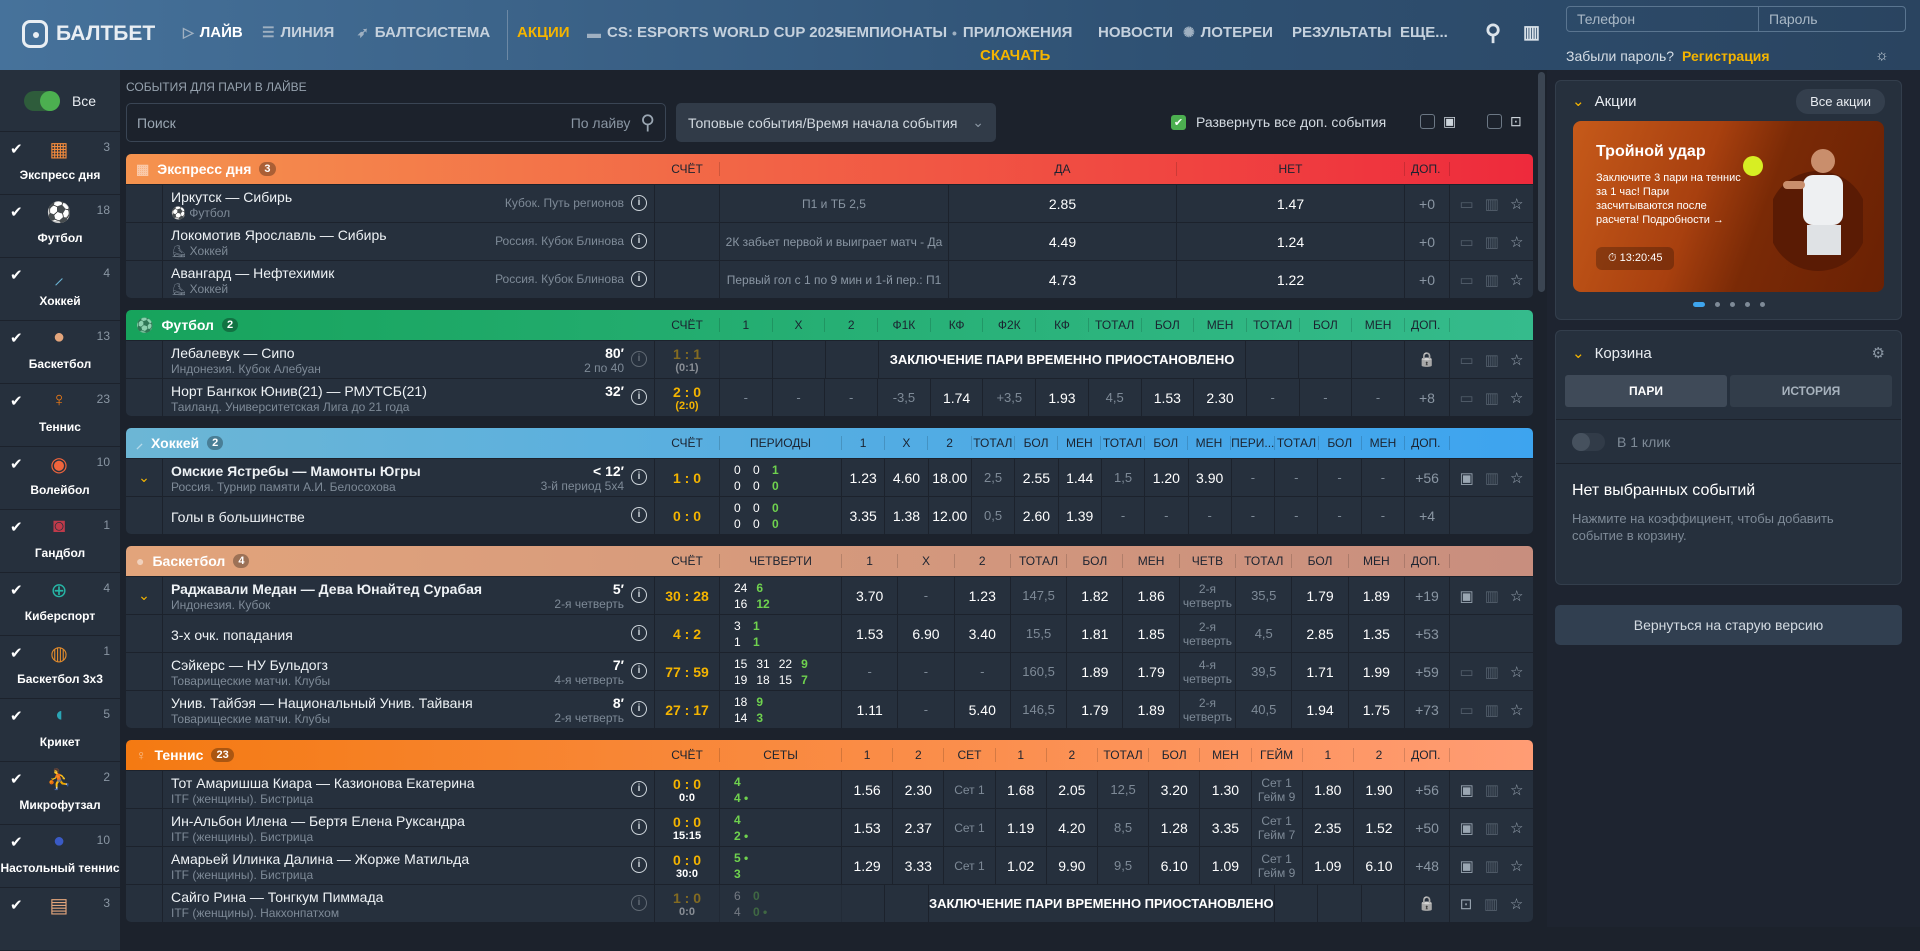 This screenshot has height=951, width=1920. What do you see at coordinates (279, 235) in the screenshot?
I see `event-title: Локомотив Ярославль — Сибирь` at bounding box center [279, 235].